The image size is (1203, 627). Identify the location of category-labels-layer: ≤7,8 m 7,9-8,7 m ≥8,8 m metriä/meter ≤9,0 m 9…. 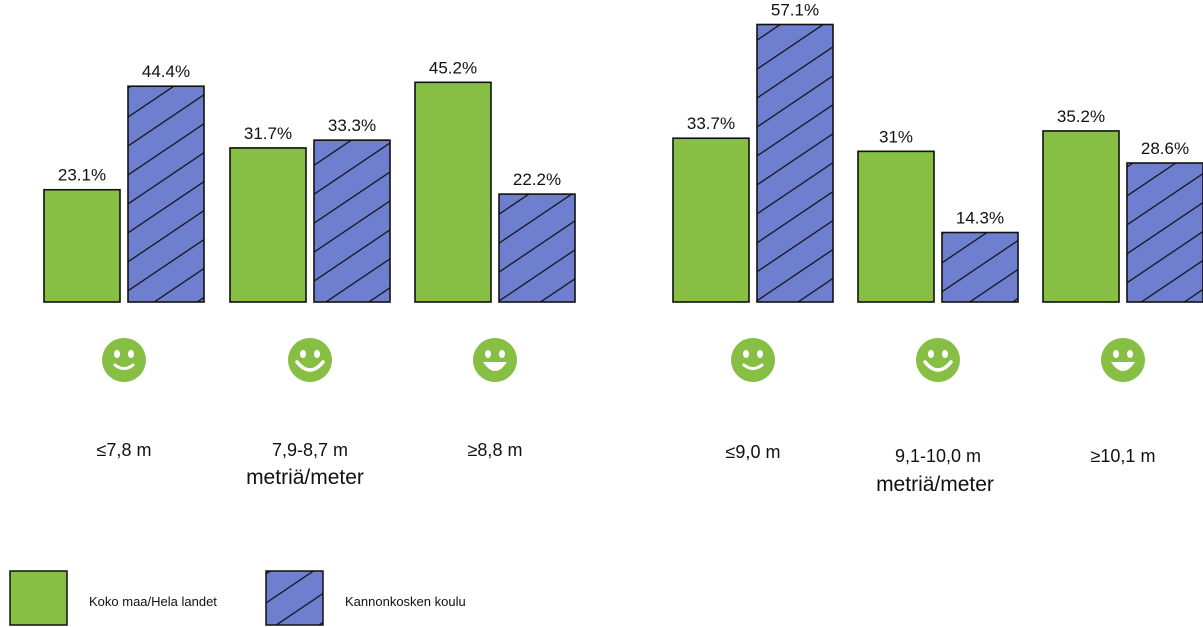
(626, 468).